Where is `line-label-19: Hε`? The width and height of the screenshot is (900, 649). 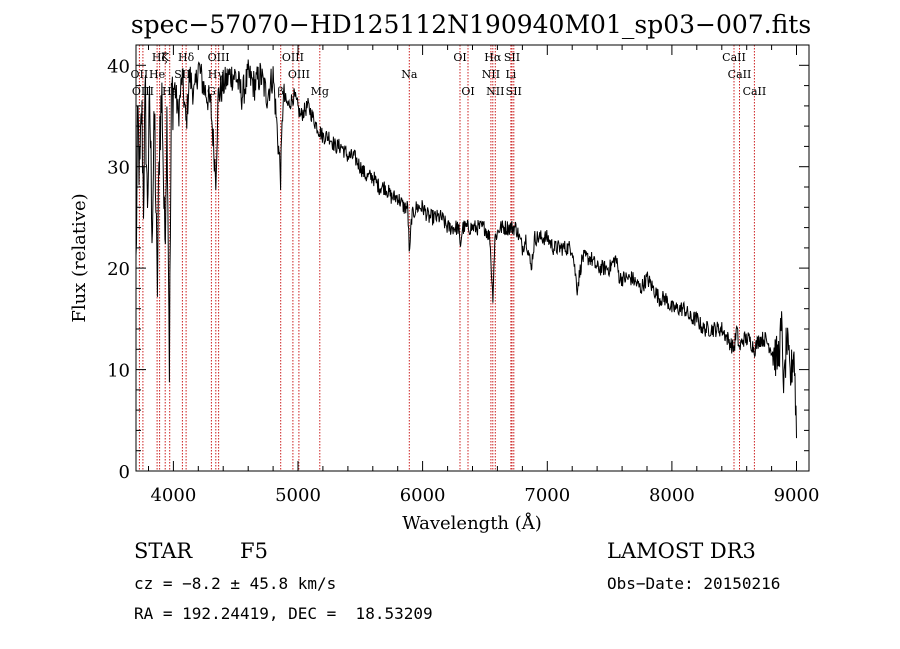 line-label-19: Hε is located at coordinates (170, 91).